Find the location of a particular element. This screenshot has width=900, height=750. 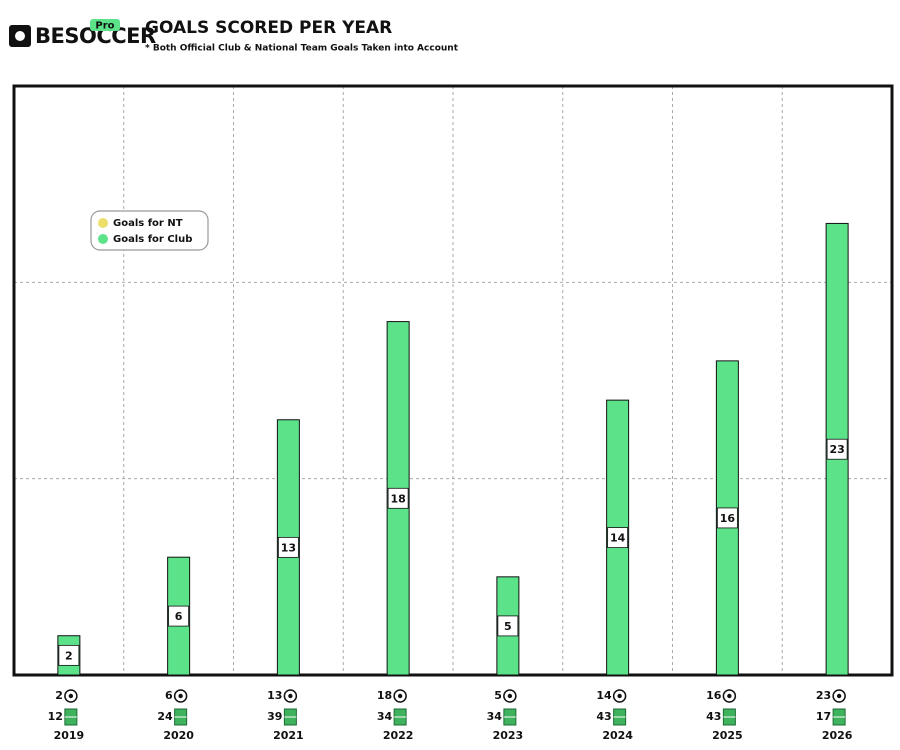

logo-icon-dot is located at coordinates (20, 36).